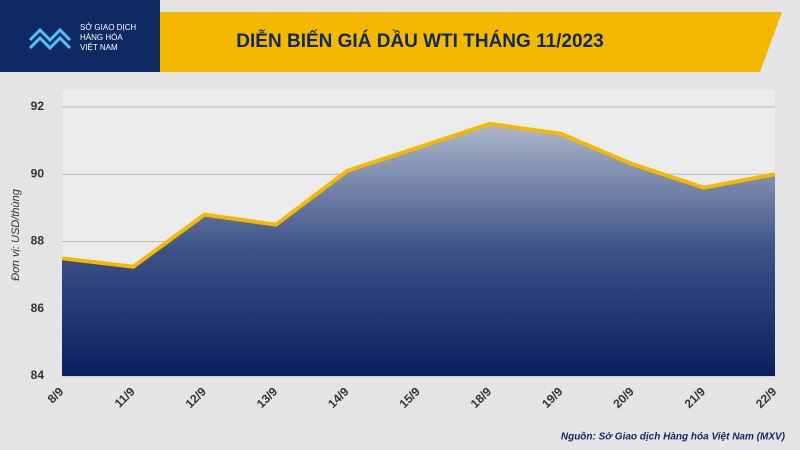 The height and width of the screenshot is (450, 800). Describe the element at coordinates (16, 234) in the screenshot. I see `y-axis-label: Đơn vị: USD/thùng` at that location.